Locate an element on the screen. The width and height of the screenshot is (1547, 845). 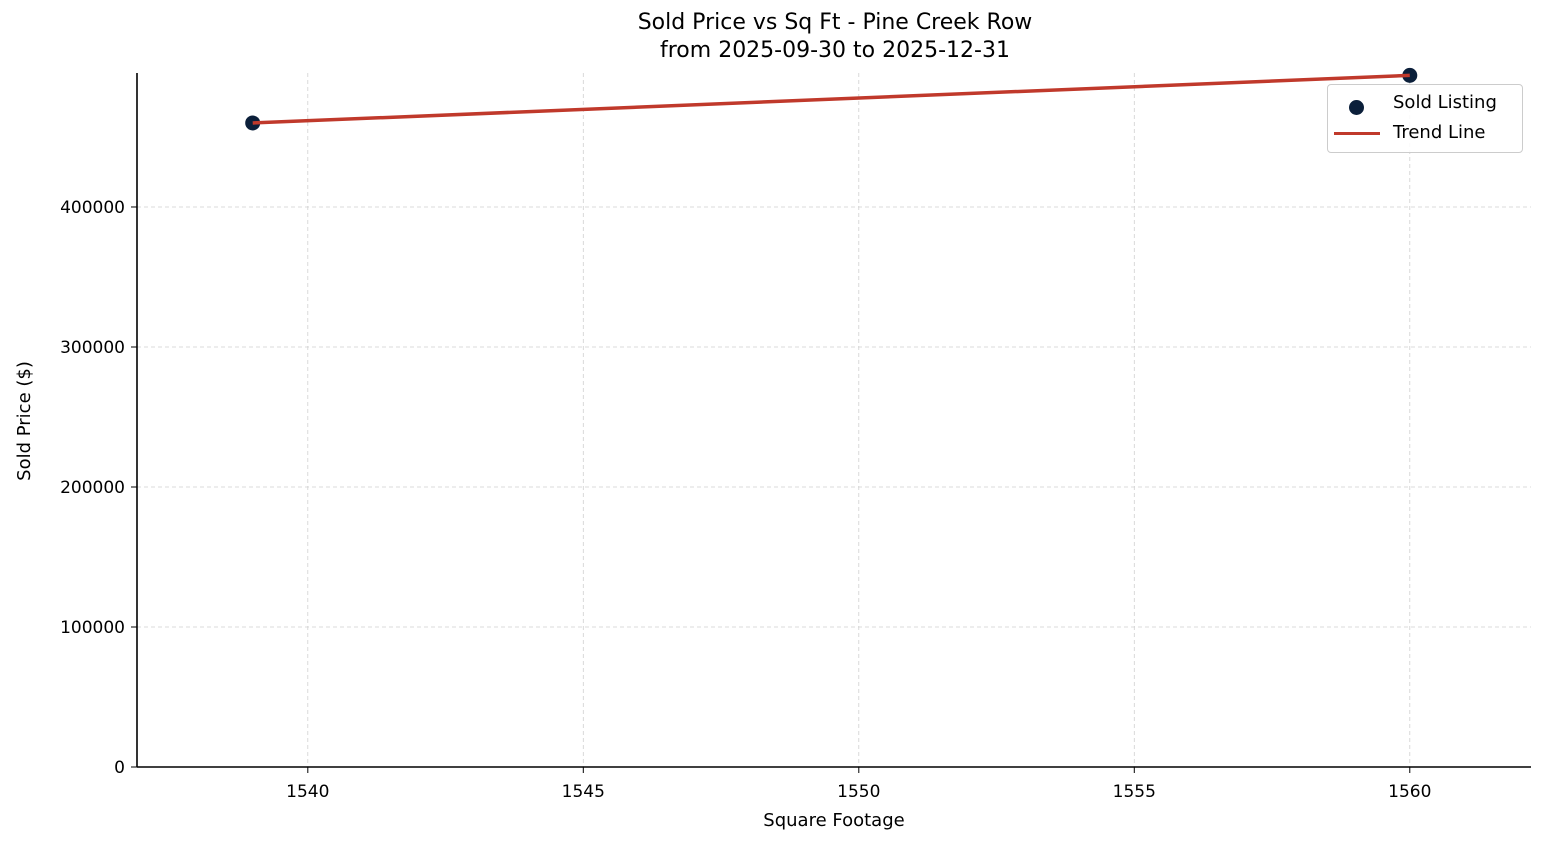
y-tick-label: 200000 is located at coordinates (92, 488).